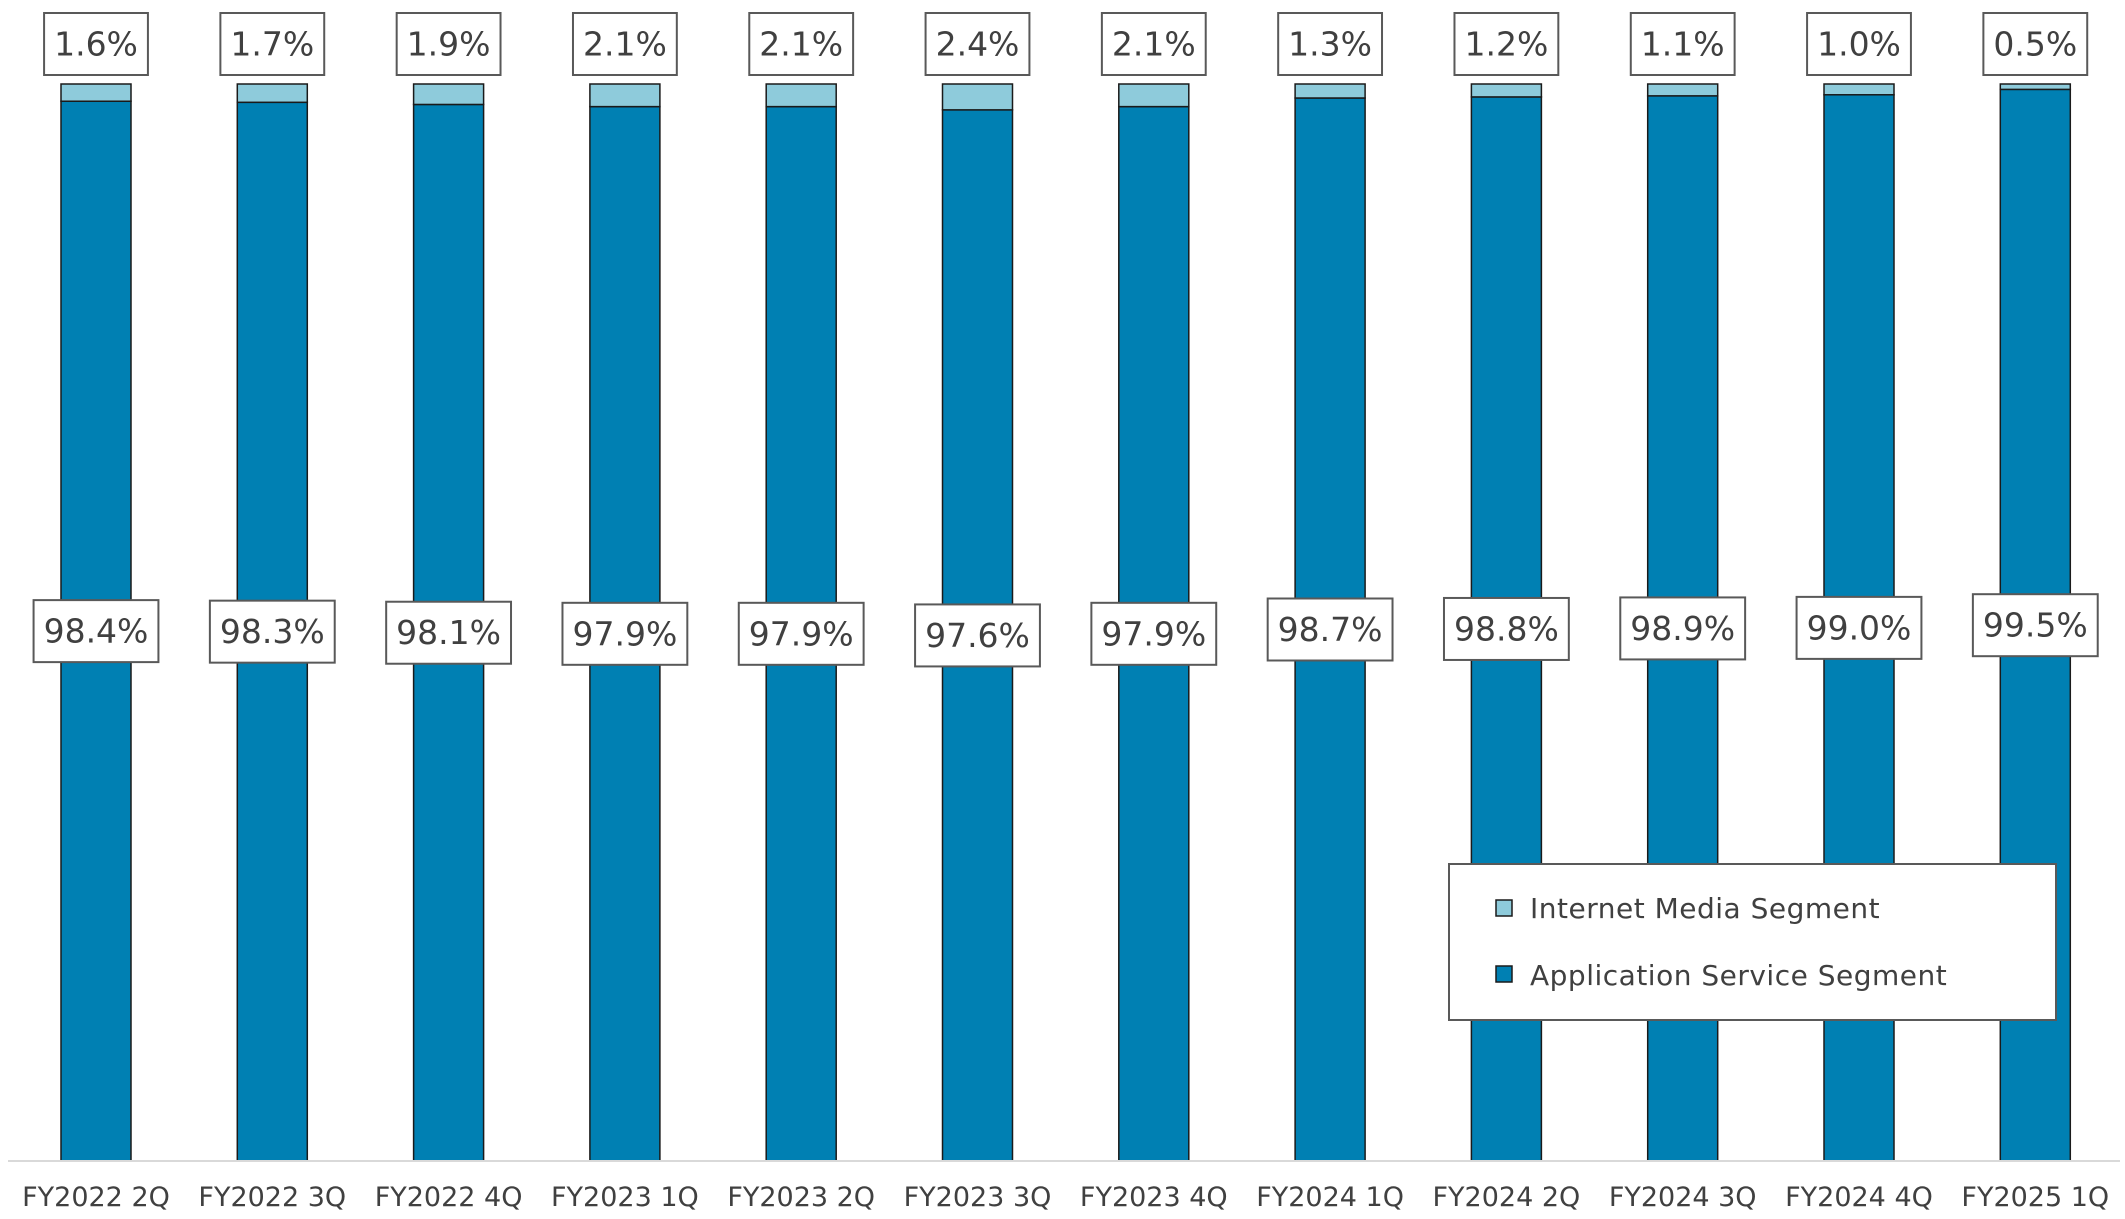 The height and width of the screenshot is (1219, 2125). I want to click on data-label-application-service-4-box, so click(801, 633).